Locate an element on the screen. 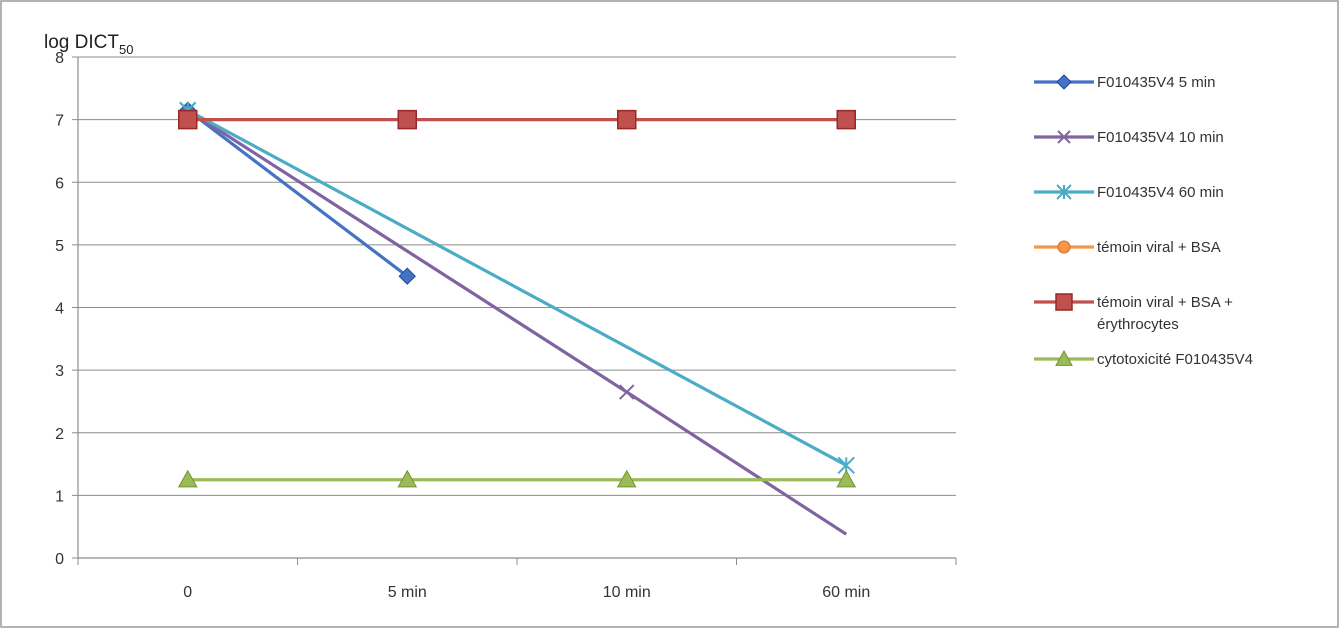 Image resolution: width=1339 pixels, height=628 pixels. legend-entry-2: F010435V4 60 min is located at coordinates (1129, 192).